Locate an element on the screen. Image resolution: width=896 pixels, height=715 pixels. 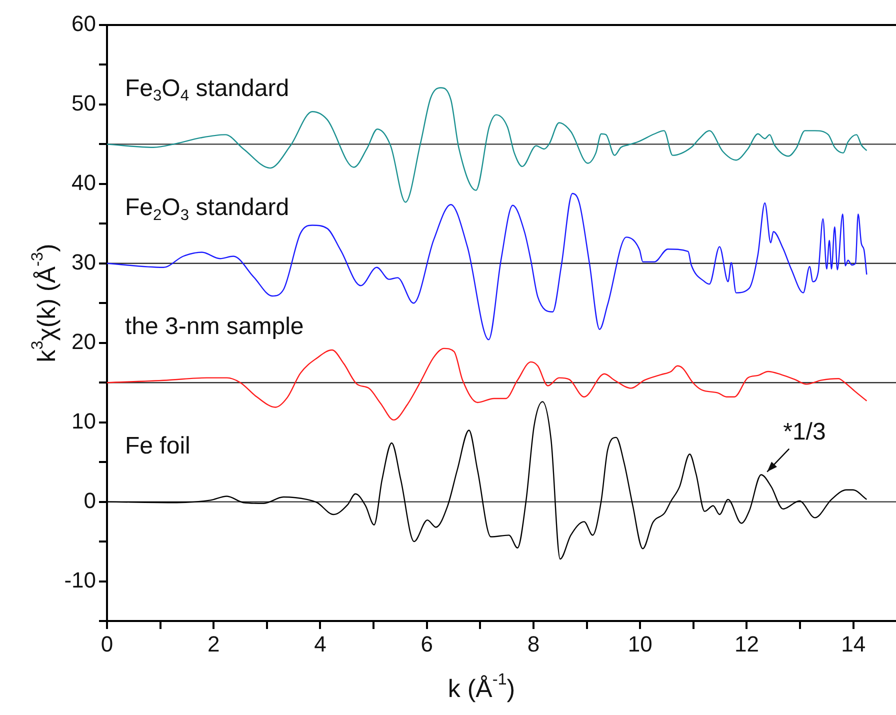
annotation: *1/3 is located at coordinates (804, 432).